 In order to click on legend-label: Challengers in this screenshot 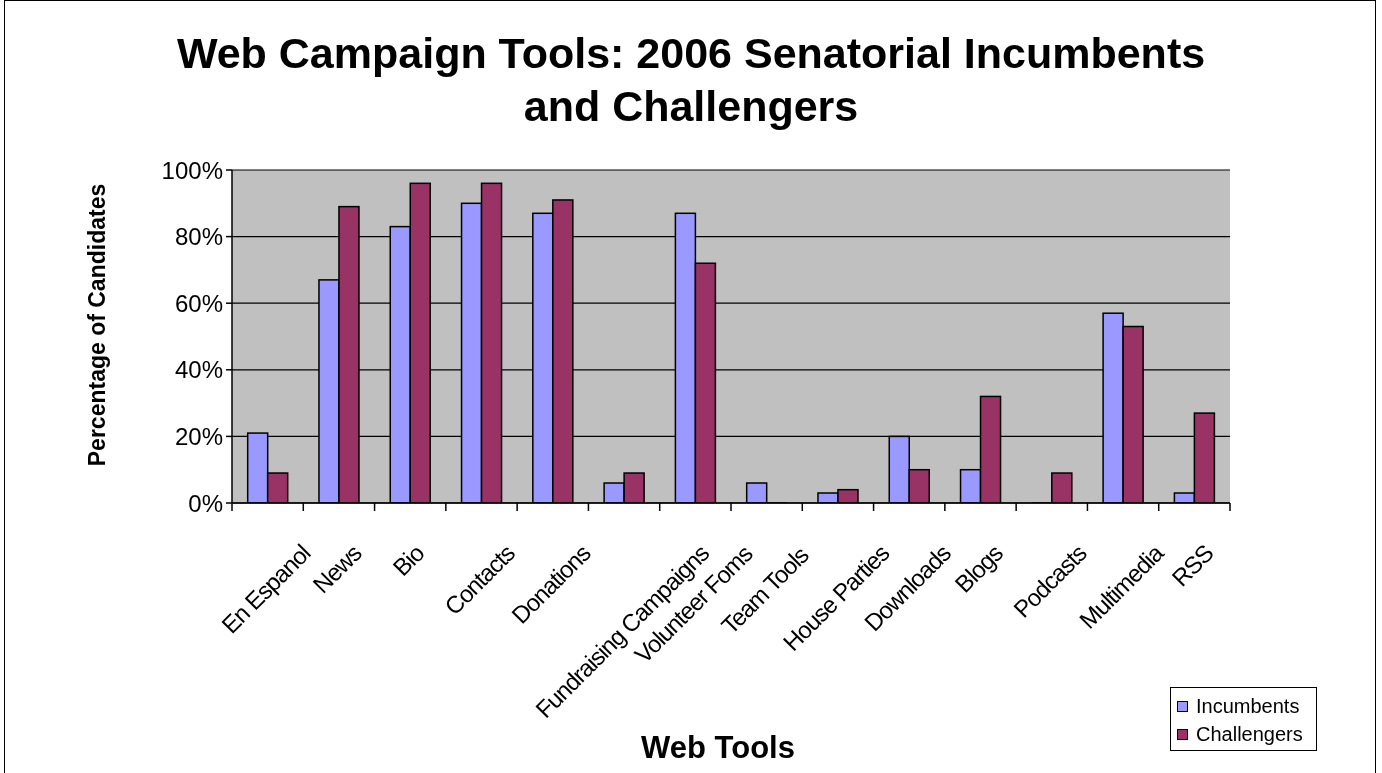, I will do `click(1249, 734)`.